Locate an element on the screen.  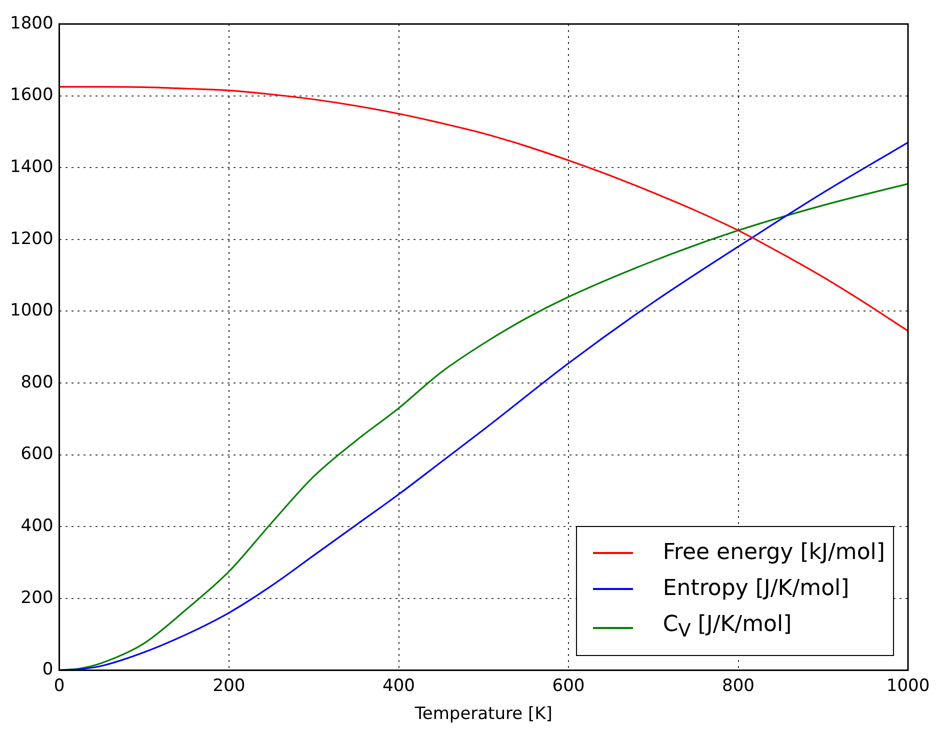
y-tick-label: 200 is located at coordinates (37, 598).